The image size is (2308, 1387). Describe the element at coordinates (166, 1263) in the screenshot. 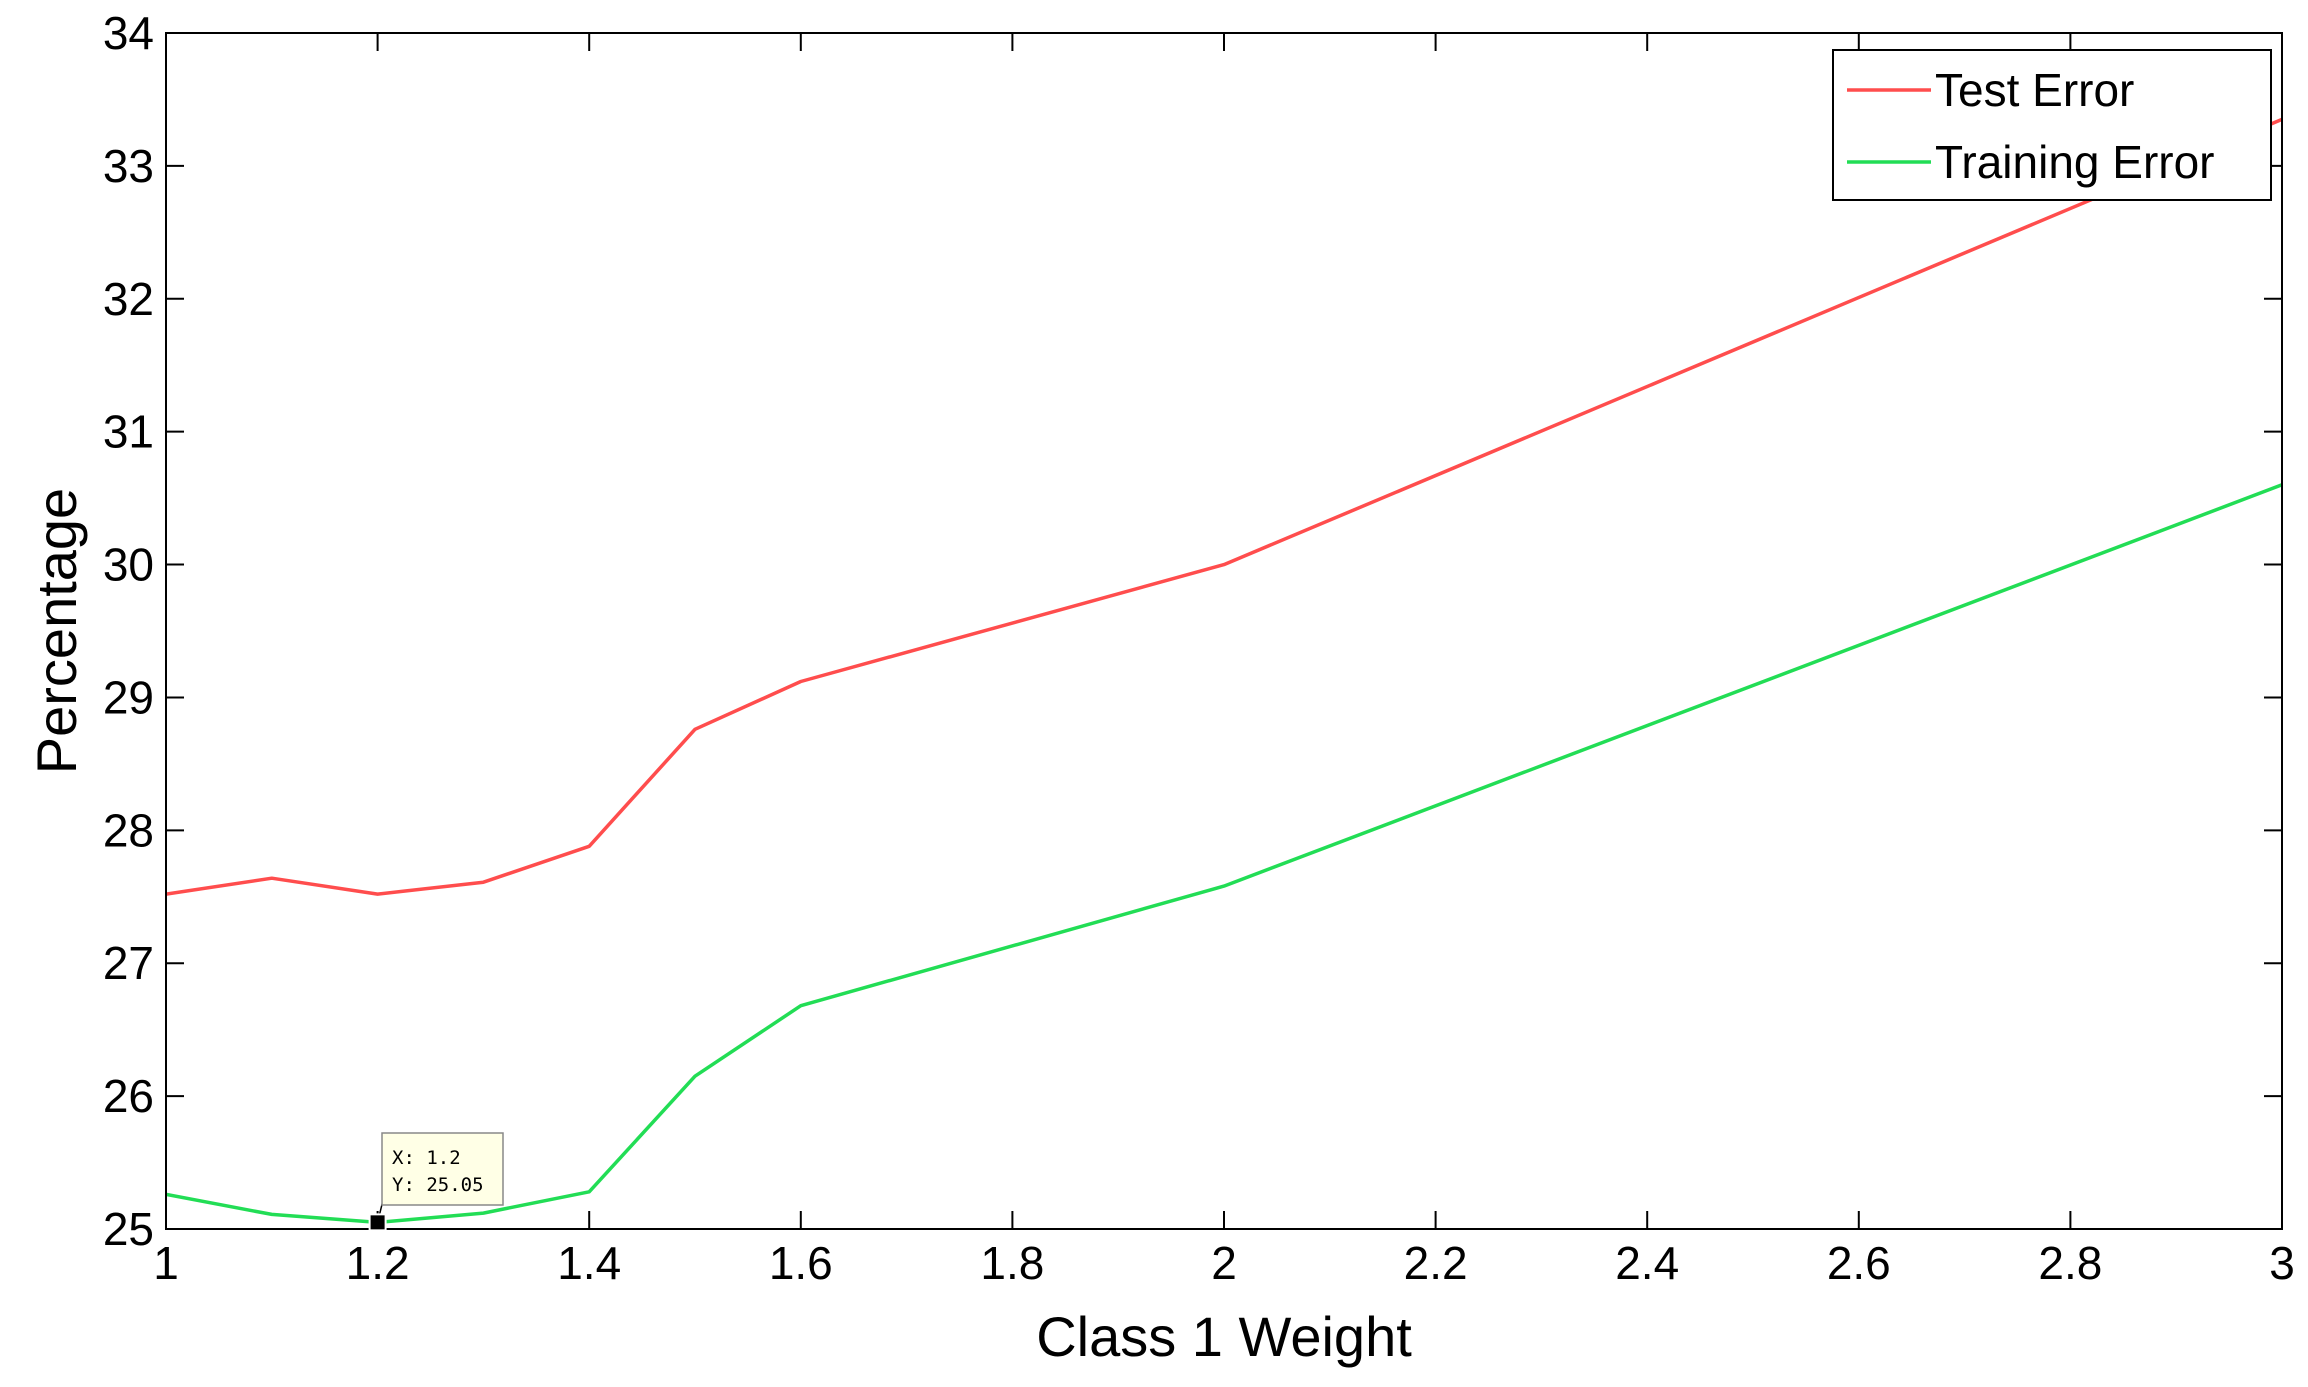

I see `x-tick-label: 1` at that location.